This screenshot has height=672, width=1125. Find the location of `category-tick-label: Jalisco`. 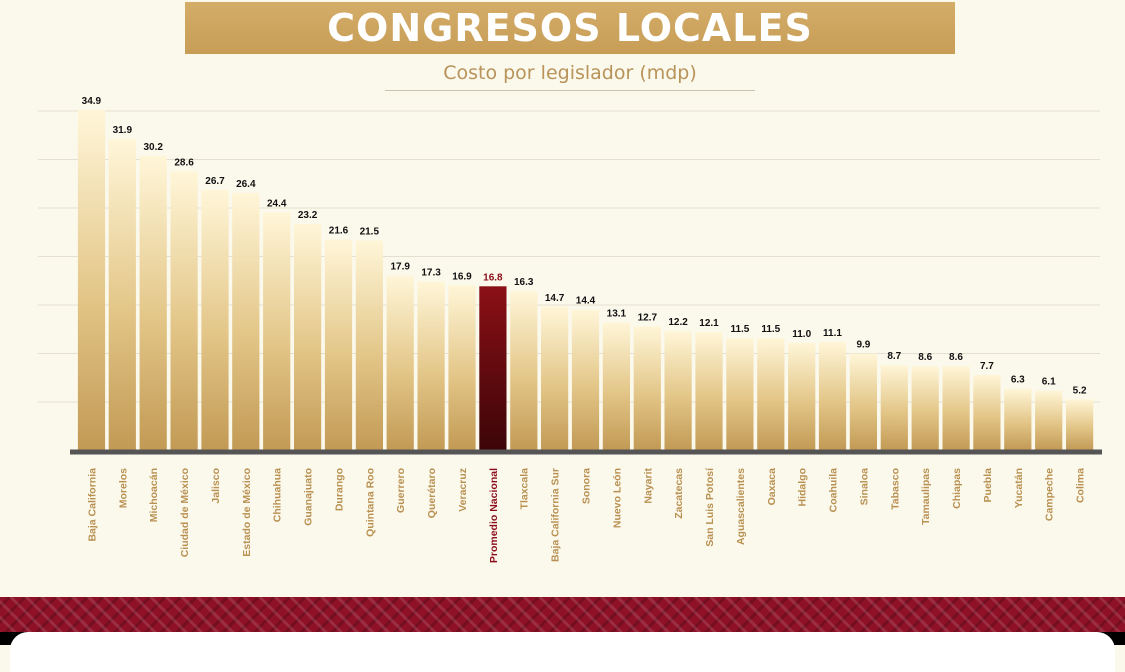

category-tick-label: Jalisco is located at coordinates (216, 486).